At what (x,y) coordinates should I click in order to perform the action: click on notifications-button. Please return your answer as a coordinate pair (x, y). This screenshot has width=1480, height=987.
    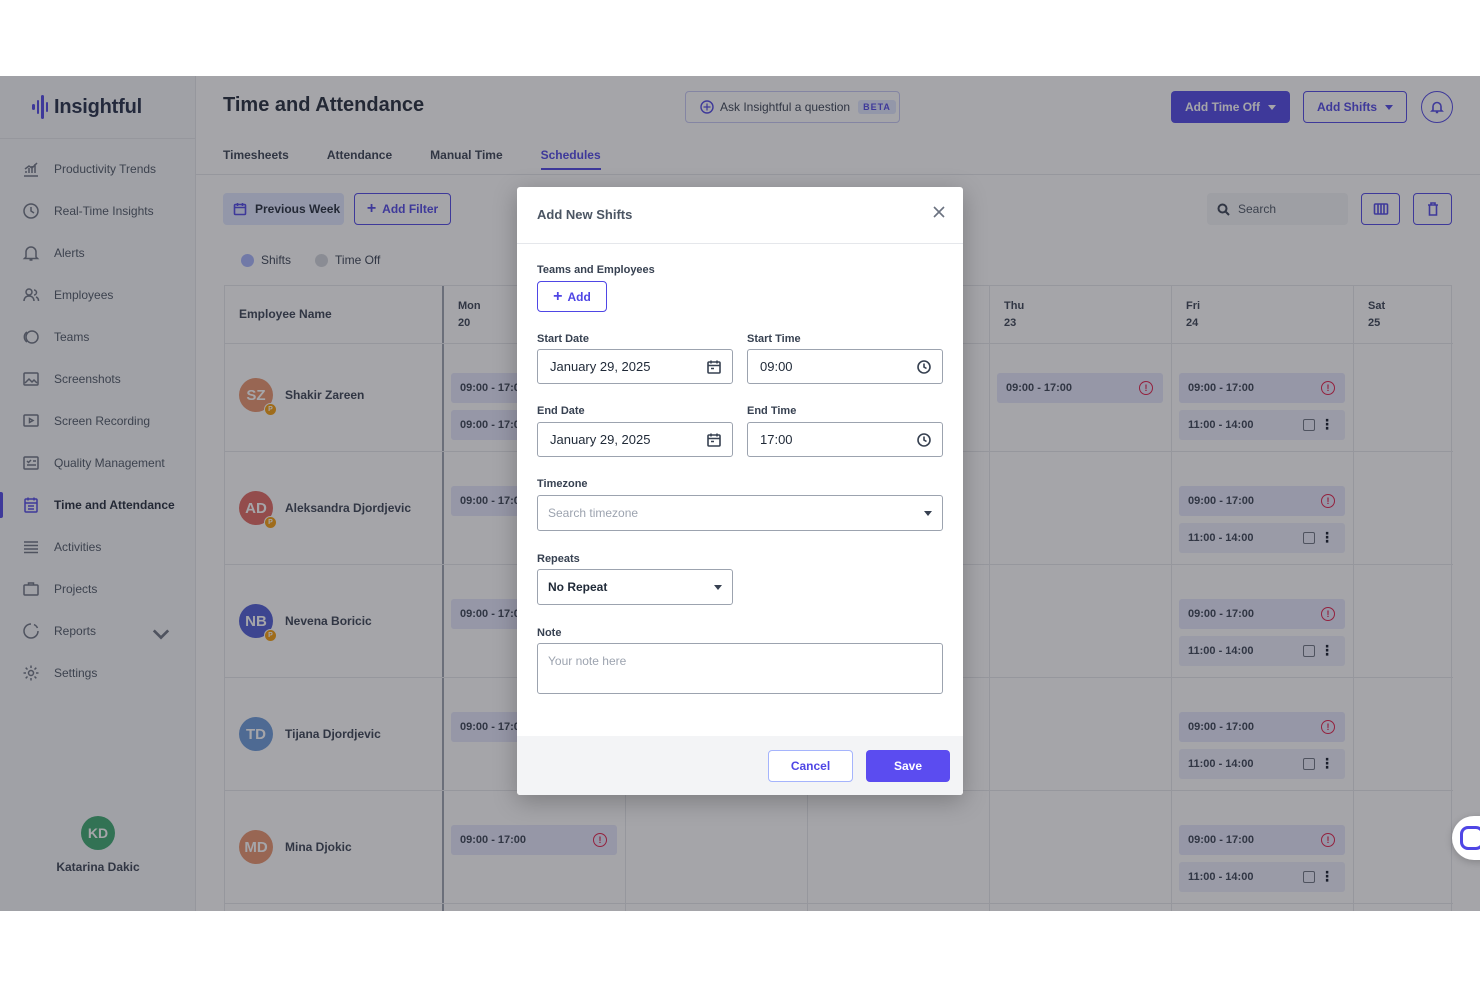
    Looking at the image, I should click on (1437, 107).